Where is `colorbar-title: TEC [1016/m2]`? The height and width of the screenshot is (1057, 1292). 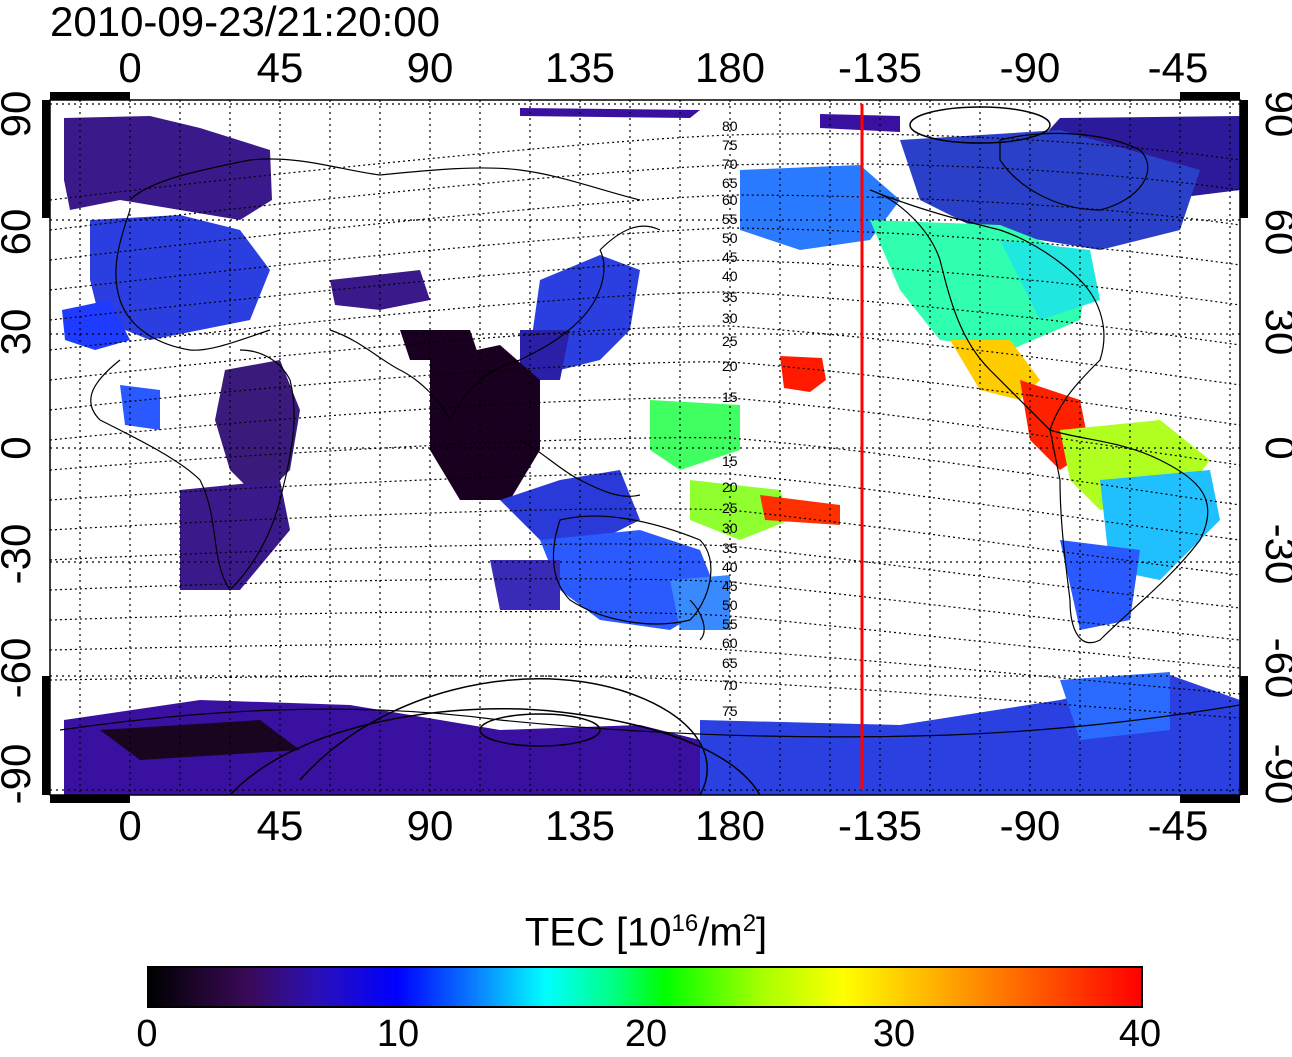 colorbar-title: TEC [1016/m2] is located at coordinates (646, 928).